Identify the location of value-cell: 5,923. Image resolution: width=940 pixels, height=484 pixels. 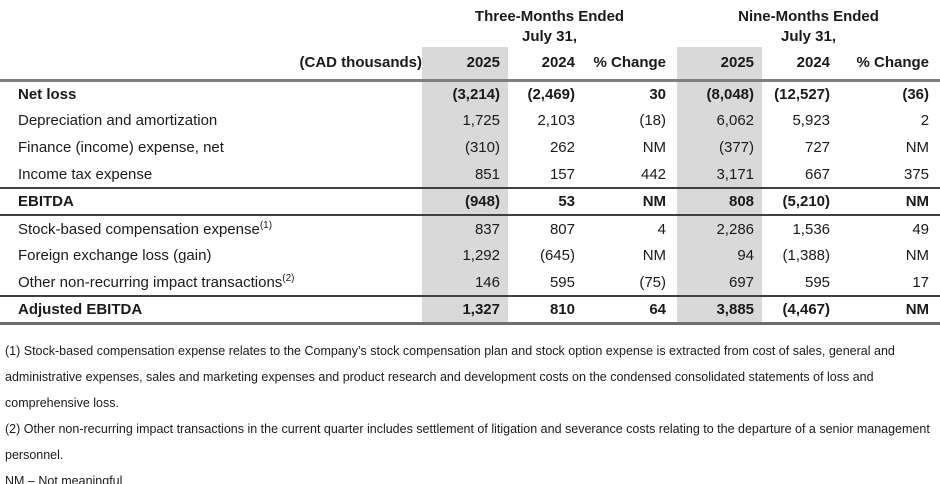
(811, 120).